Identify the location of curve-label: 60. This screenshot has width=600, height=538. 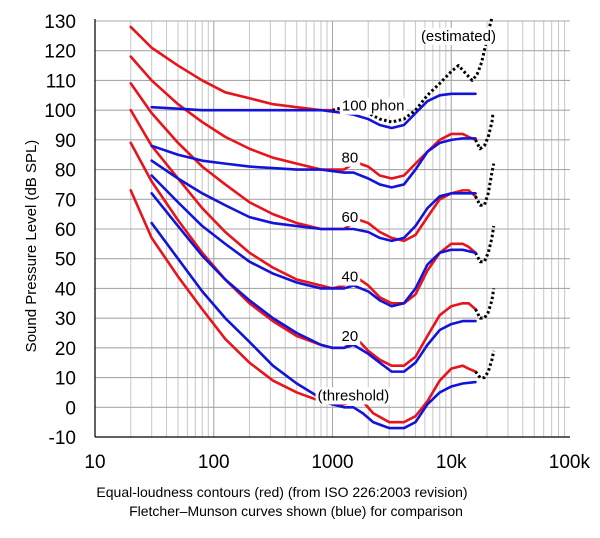
(350, 217).